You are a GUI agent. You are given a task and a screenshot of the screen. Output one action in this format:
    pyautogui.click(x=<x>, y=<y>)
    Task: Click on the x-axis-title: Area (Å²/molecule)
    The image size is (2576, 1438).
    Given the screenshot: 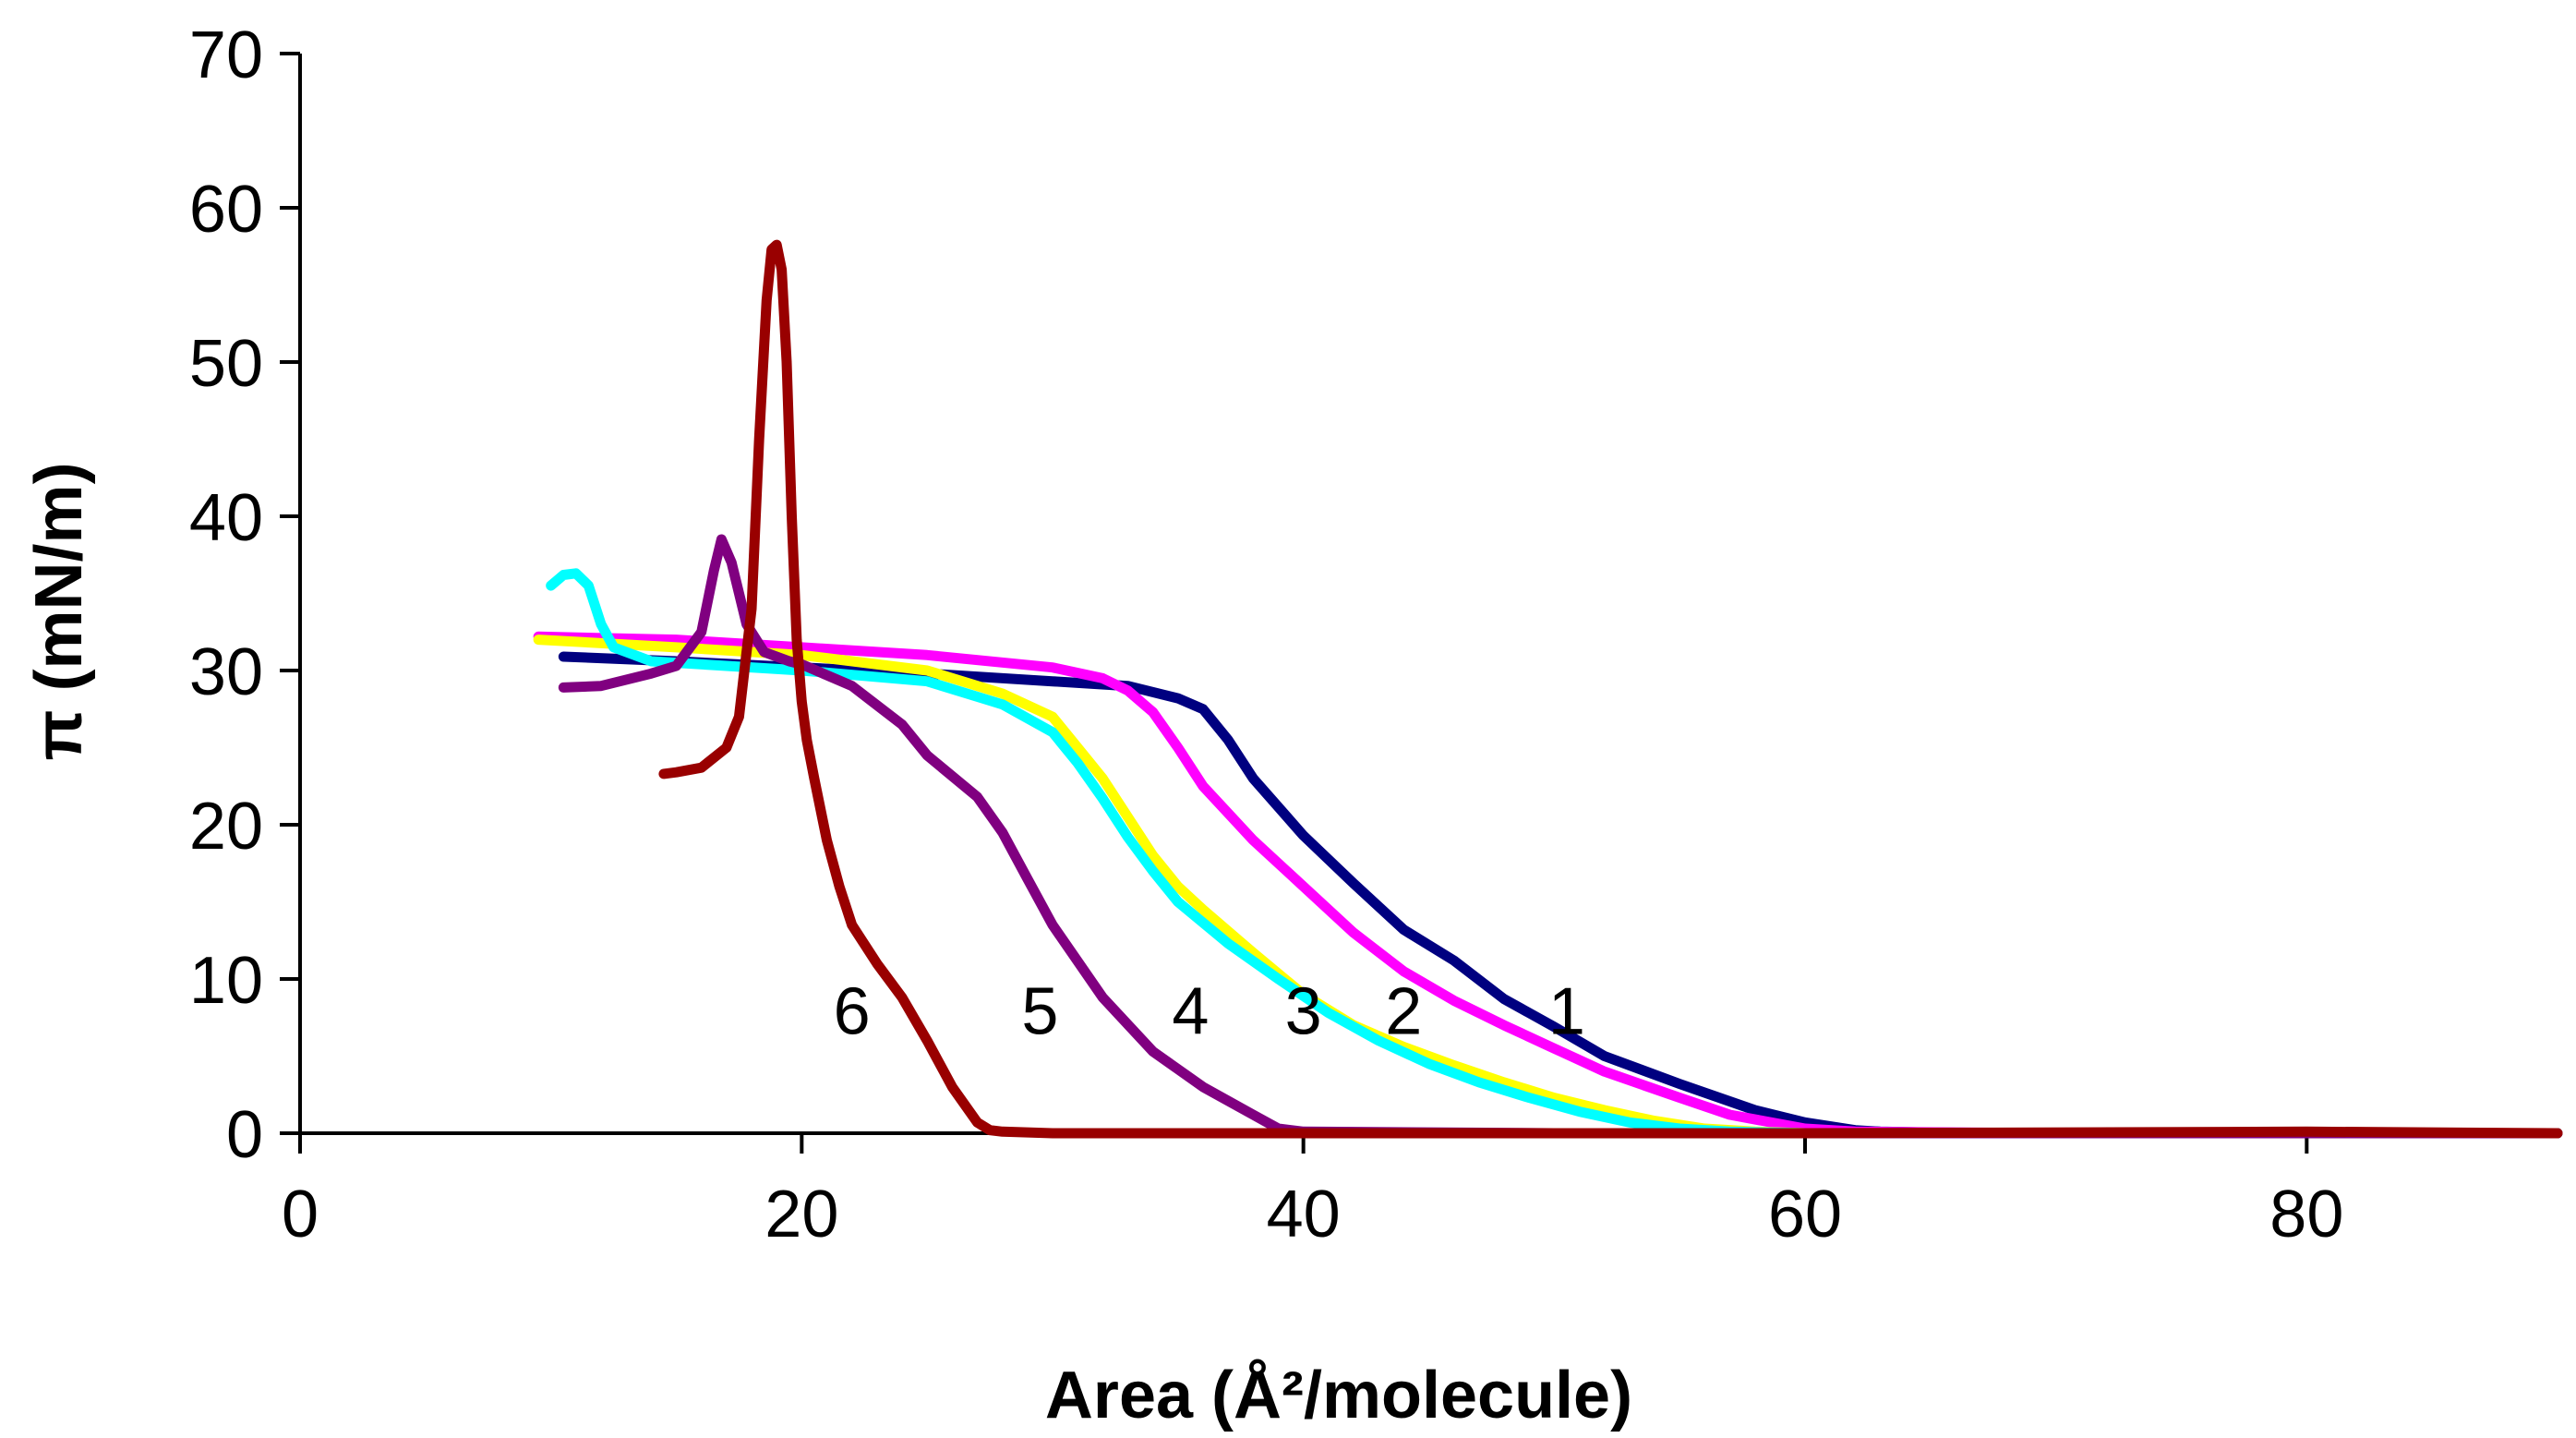 What is the action you would take?
    pyautogui.click(x=1338, y=1396)
    